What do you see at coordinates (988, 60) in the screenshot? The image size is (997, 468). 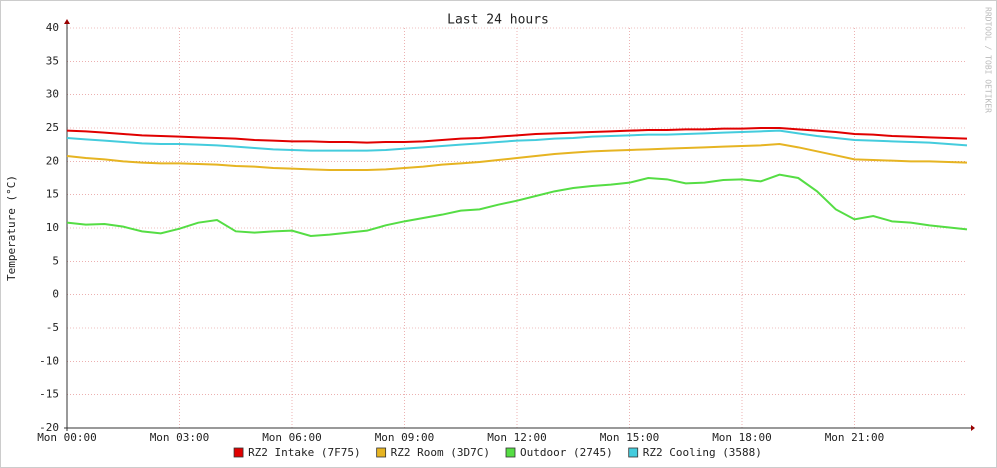 I see `watermark: RRDTOOL / TOBI OETIKER` at bounding box center [988, 60].